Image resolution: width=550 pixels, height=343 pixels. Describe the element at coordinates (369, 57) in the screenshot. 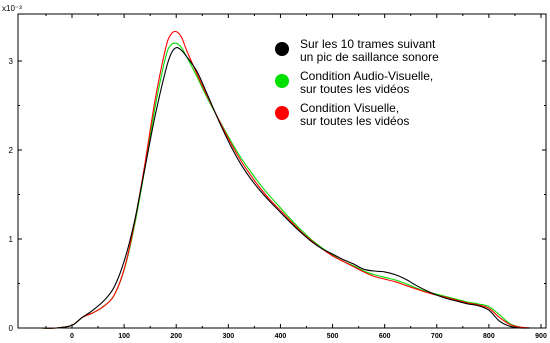

I see `legend-label: un pic de saillance sonore` at that location.